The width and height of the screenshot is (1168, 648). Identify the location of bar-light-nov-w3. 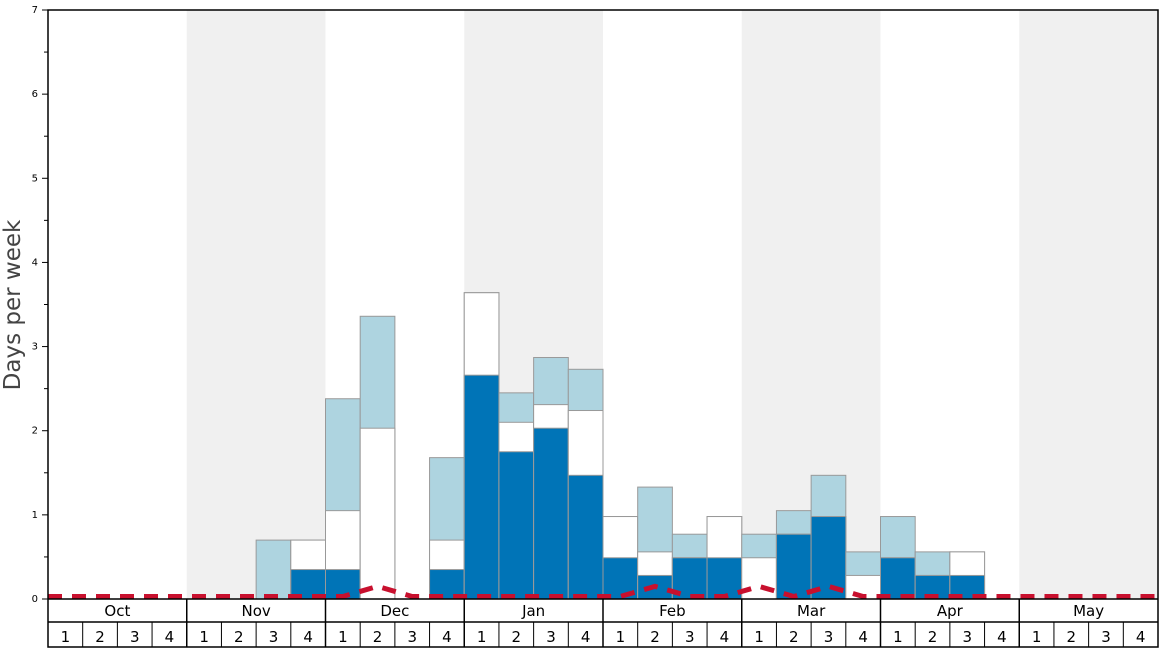
(273, 569).